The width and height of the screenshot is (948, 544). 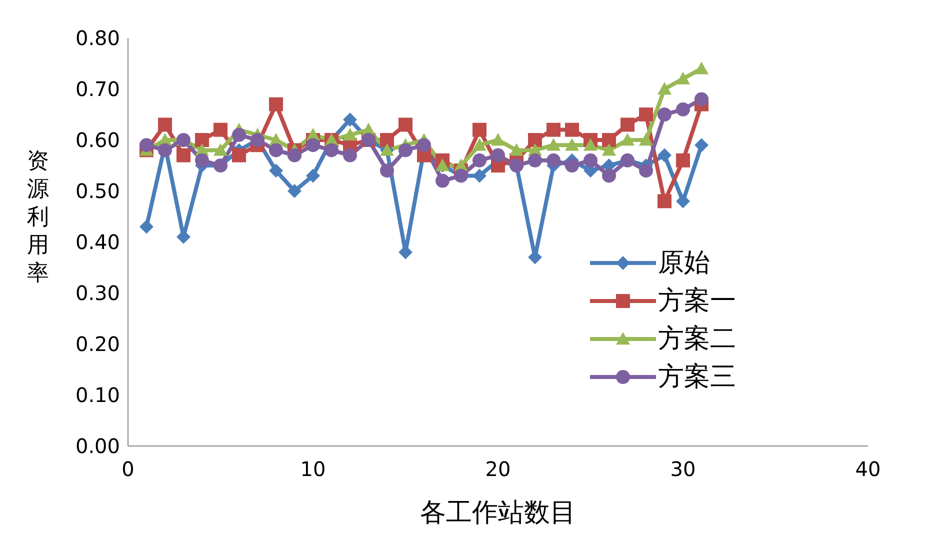 I want to click on x-axis-title: 各工作站数目, so click(x=498, y=513).